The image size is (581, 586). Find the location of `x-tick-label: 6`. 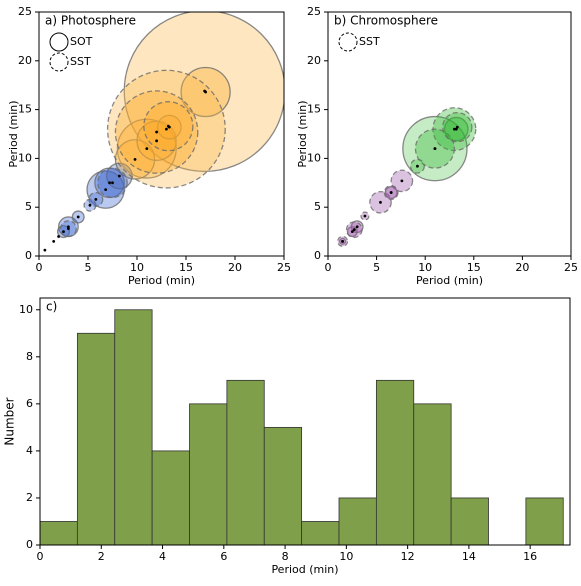

x-tick-label: 6 is located at coordinates (223, 556).